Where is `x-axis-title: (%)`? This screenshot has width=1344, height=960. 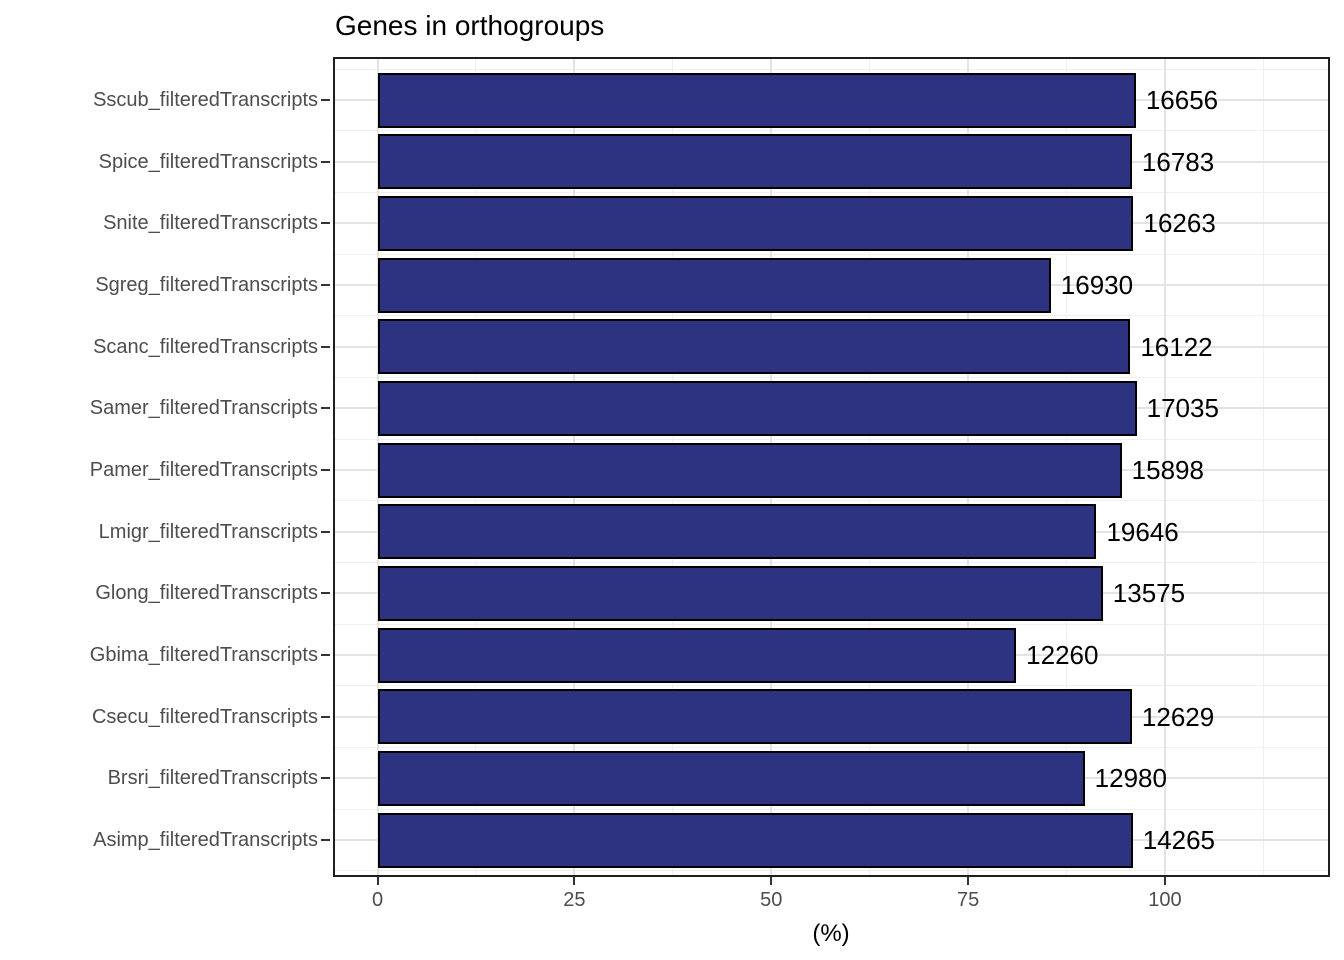 x-axis-title: (%) is located at coordinates (831, 933).